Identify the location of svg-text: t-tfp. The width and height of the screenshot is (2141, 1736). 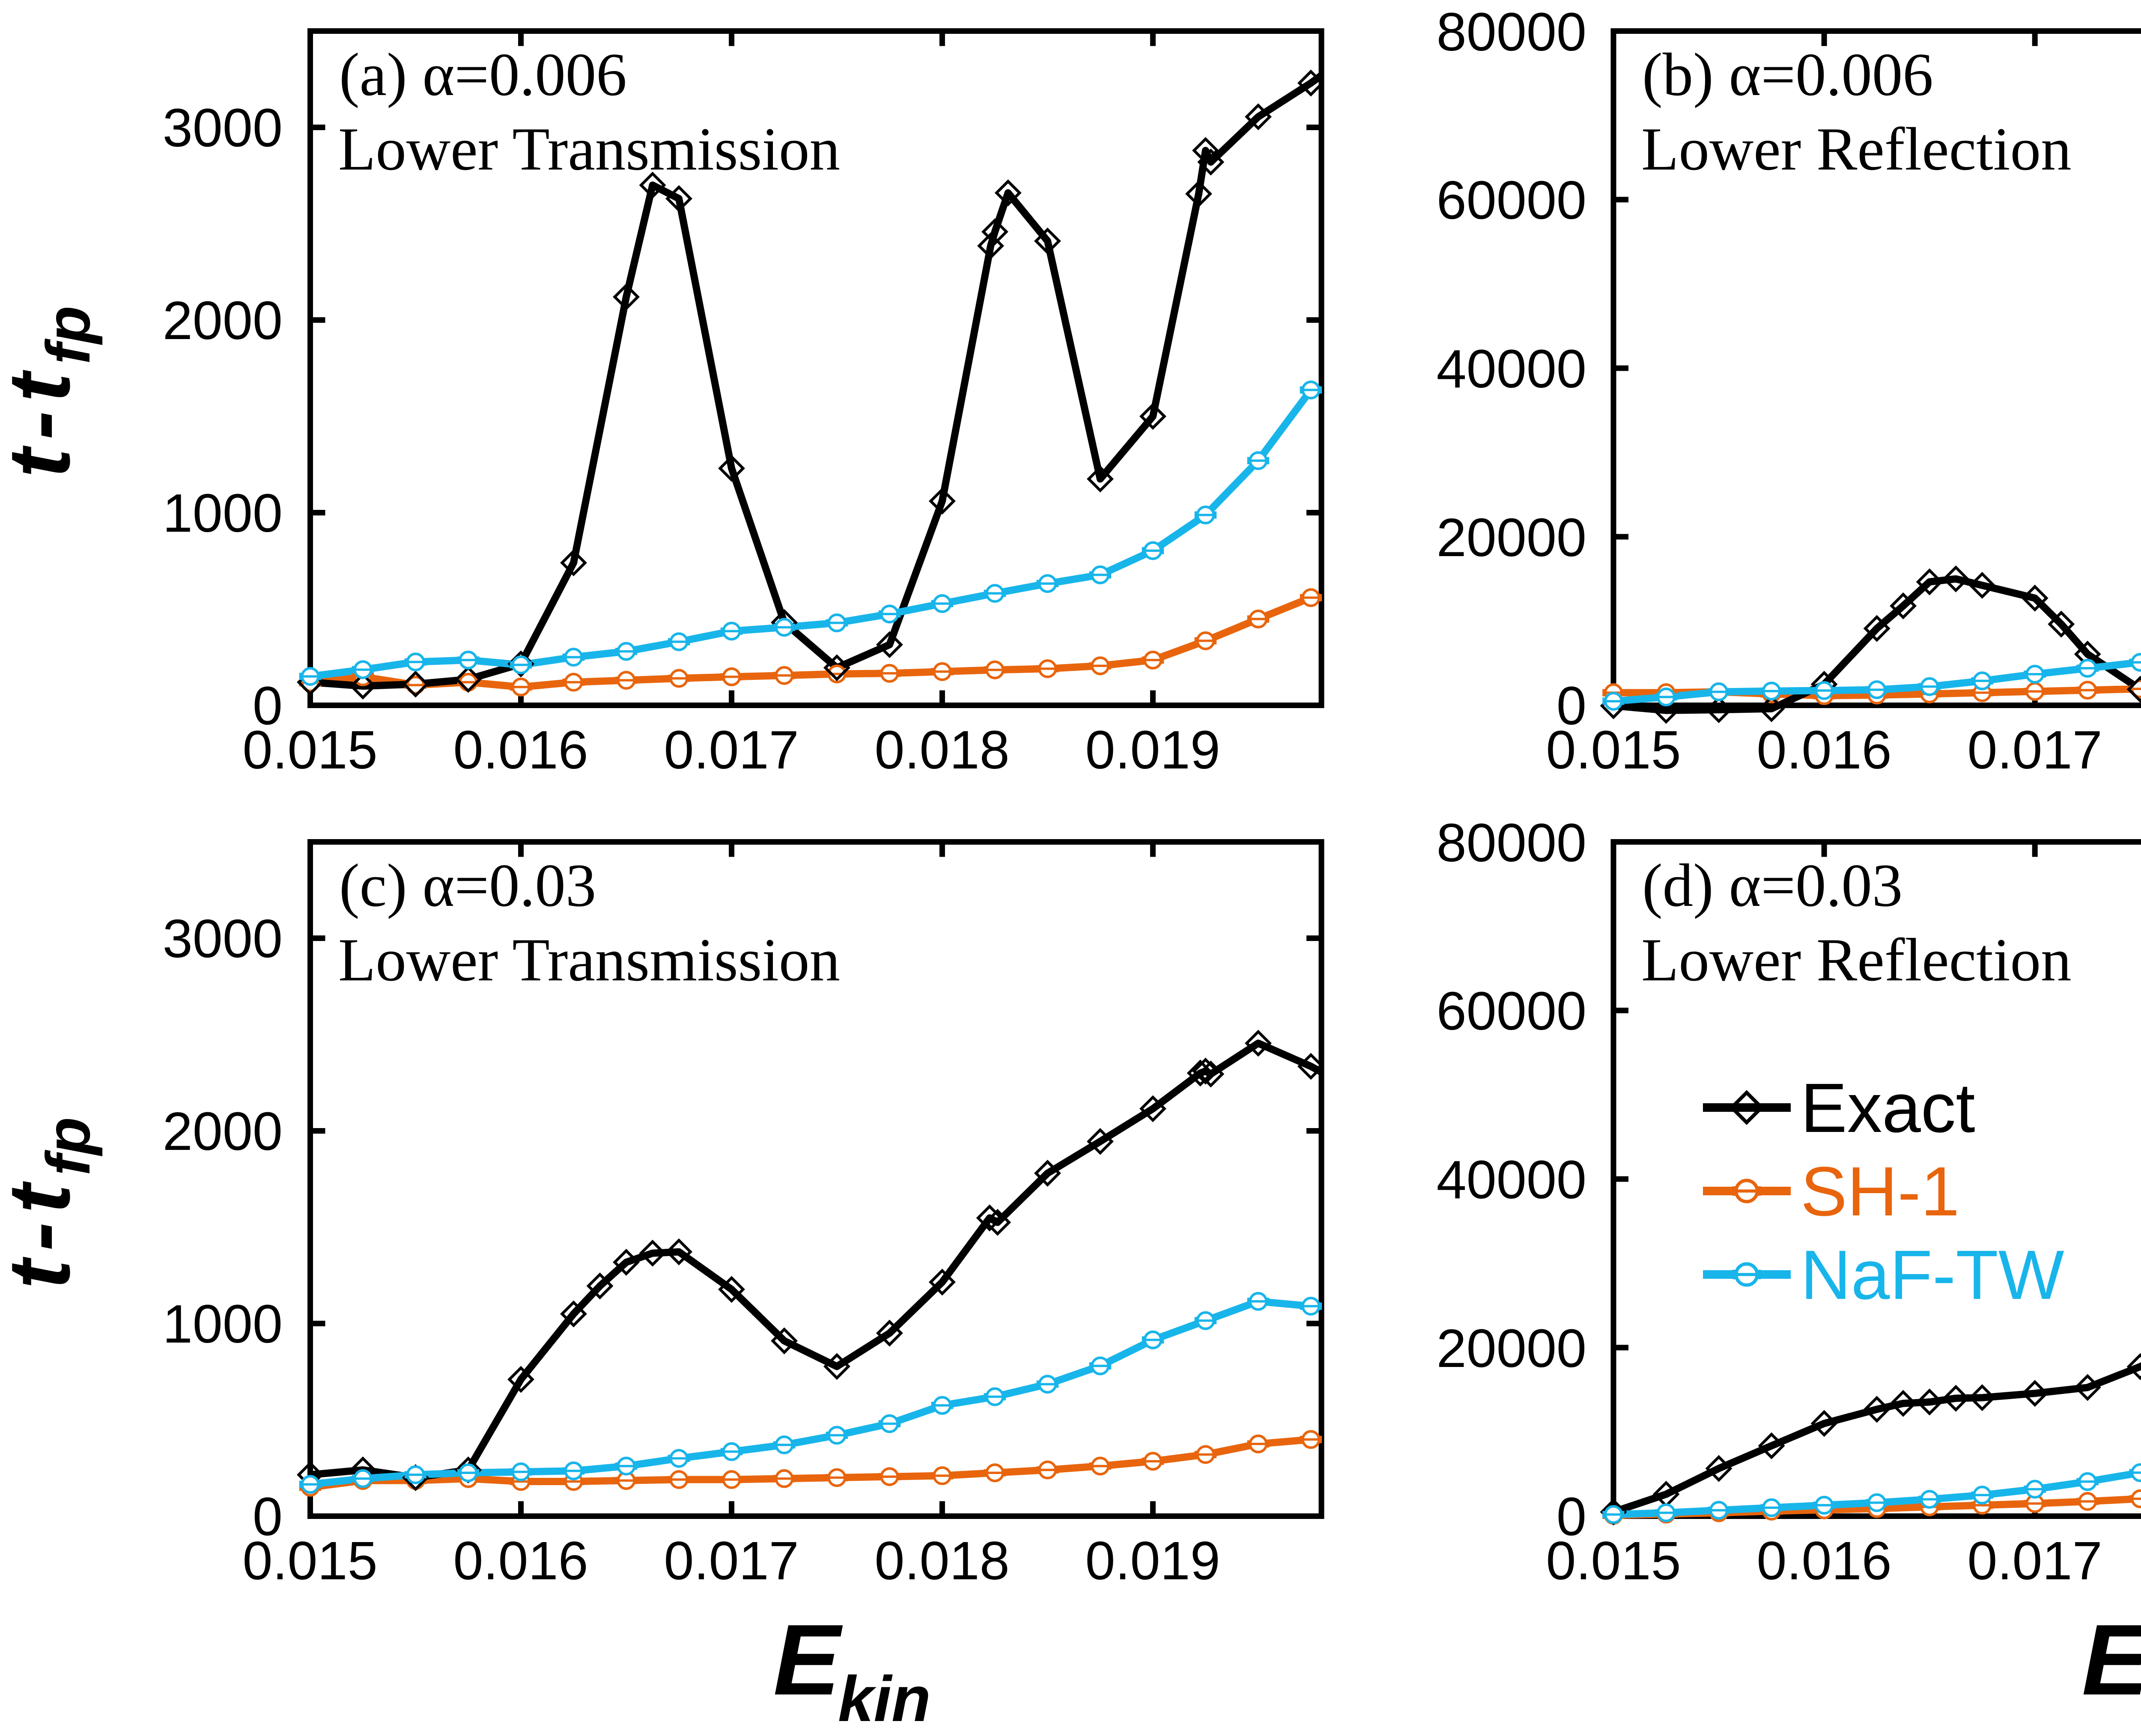
(51, 1203).